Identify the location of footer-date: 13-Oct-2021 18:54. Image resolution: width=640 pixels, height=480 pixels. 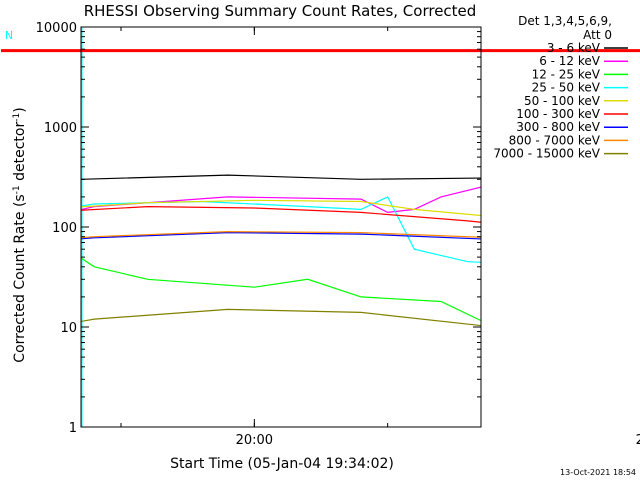
(598, 472).